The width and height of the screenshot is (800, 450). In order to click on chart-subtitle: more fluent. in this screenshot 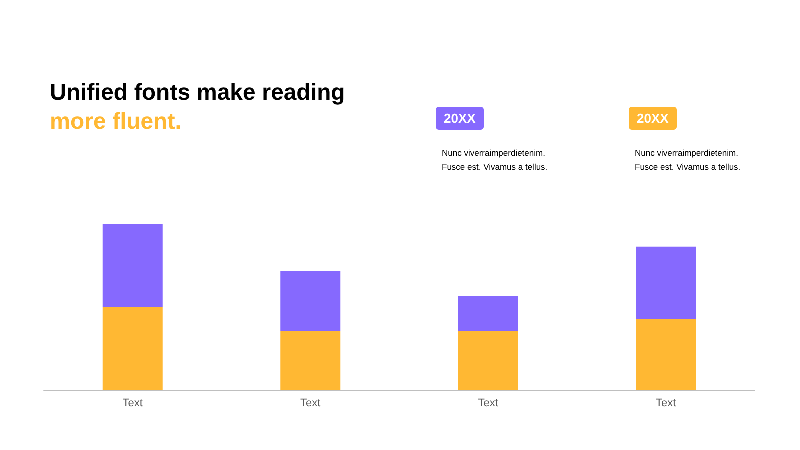, I will do `click(116, 121)`.